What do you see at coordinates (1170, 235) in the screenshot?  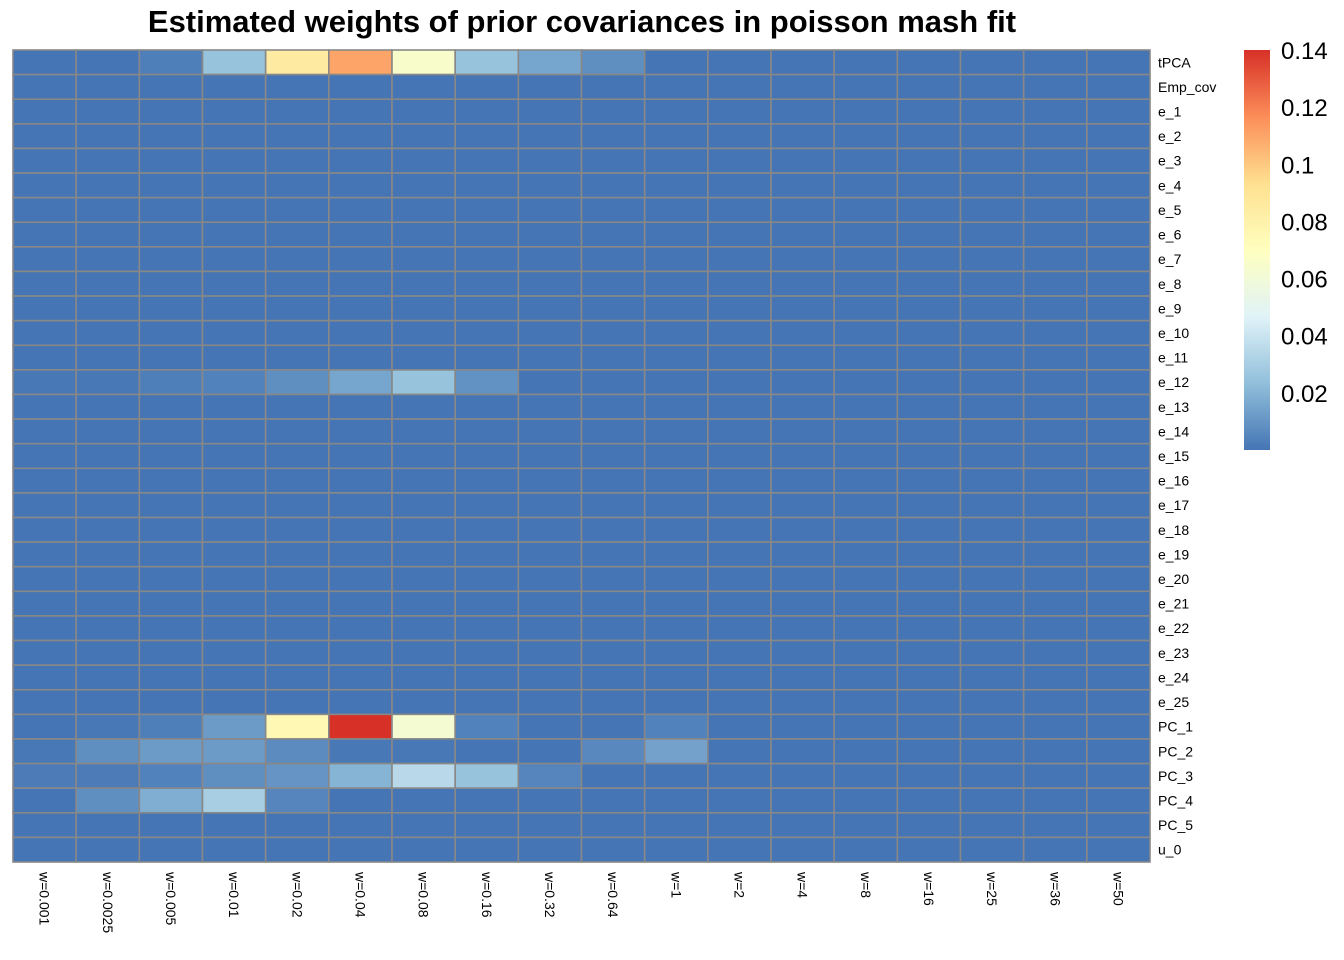 I see `row-label: e_6` at bounding box center [1170, 235].